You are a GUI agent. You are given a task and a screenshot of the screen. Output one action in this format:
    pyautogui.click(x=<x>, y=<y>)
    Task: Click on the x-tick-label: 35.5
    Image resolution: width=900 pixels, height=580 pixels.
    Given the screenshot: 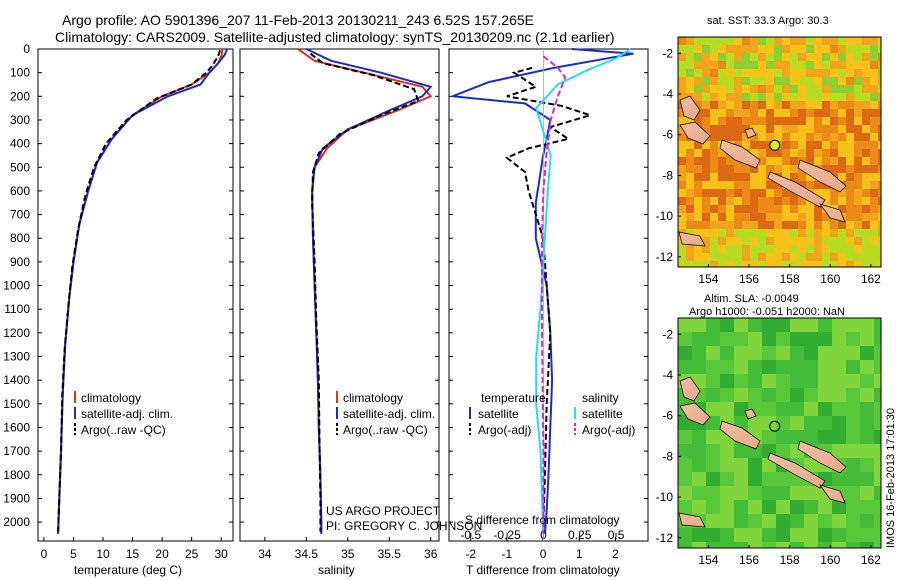 What is the action you would take?
    pyautogui.click(x=390, y=554)
    